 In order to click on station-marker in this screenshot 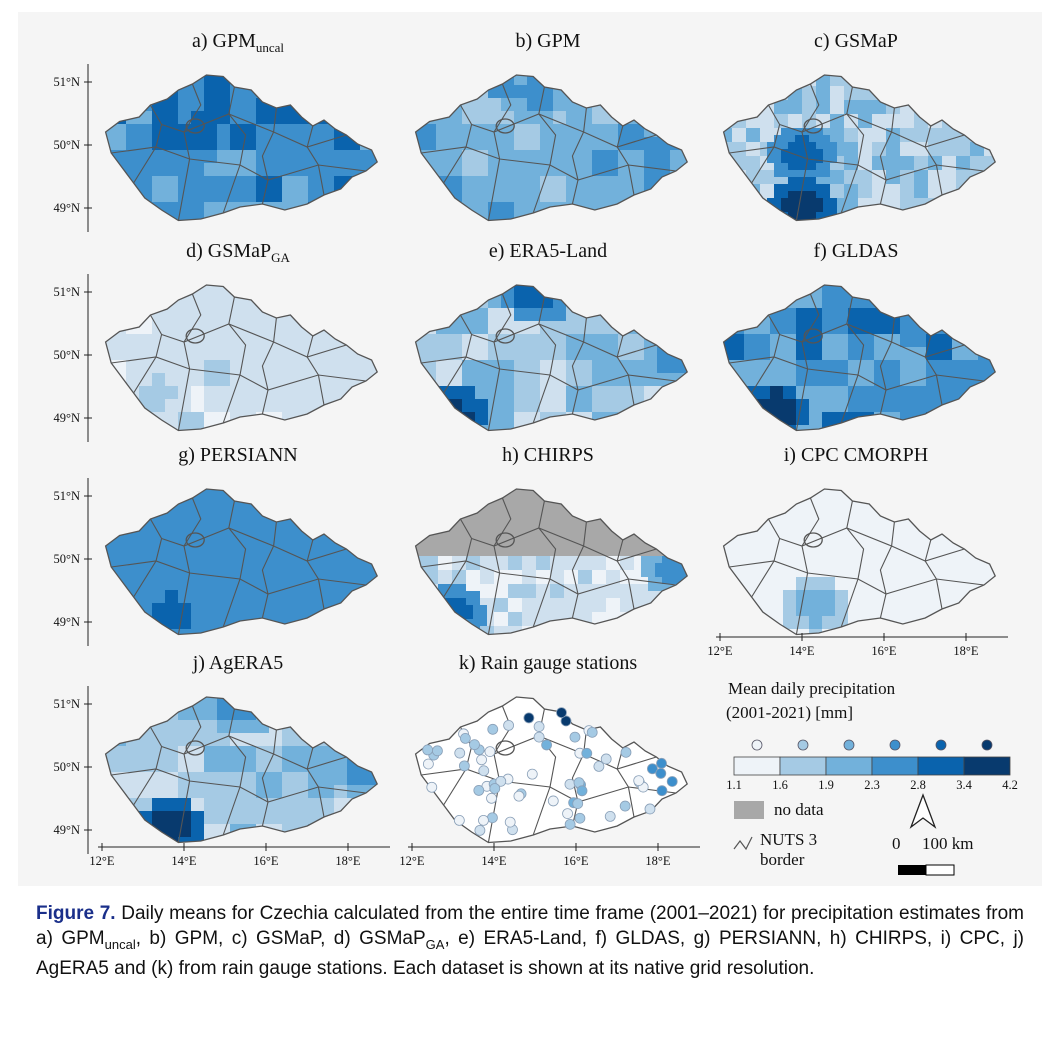, I will do `click(582, 791)`.